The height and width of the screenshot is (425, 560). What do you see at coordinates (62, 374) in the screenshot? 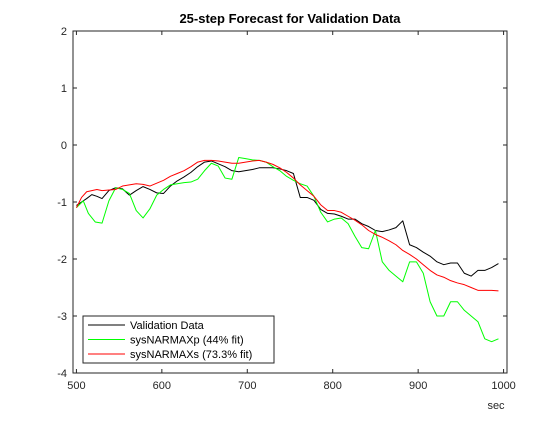
I see `y-tick-label: -4` at bounding box center [62, 374].